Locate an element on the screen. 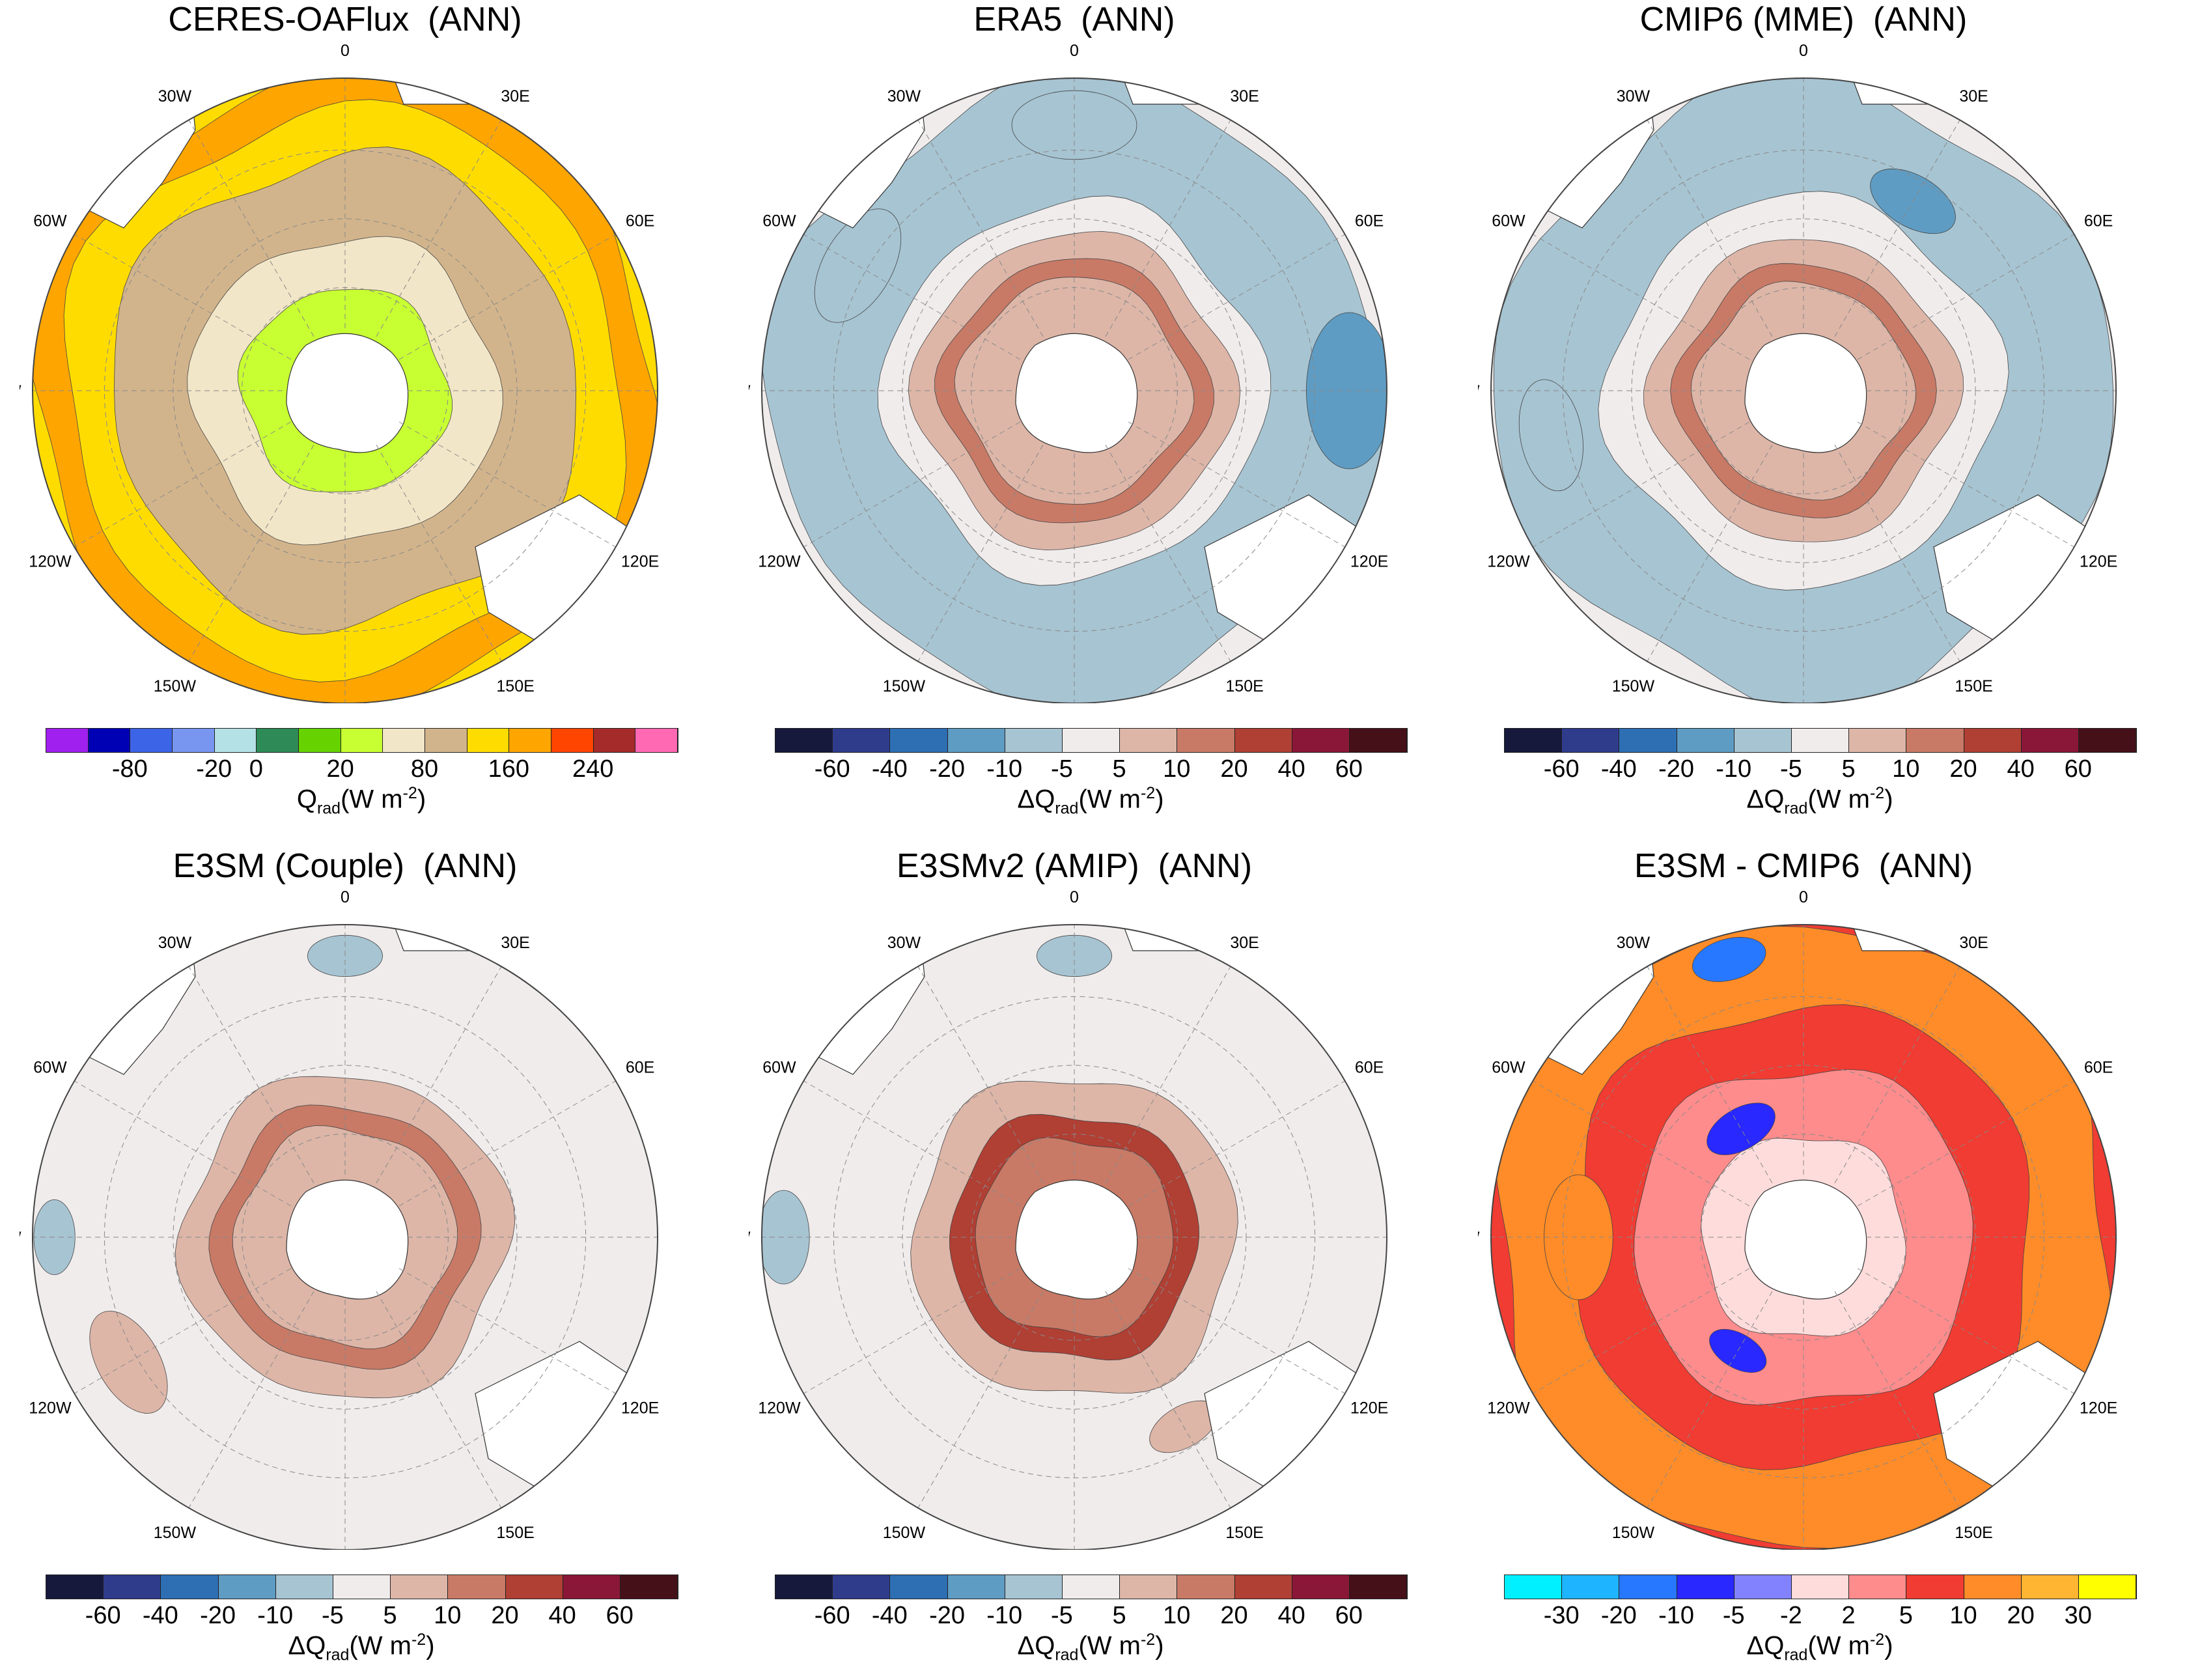 This screenshot has height=1680, width=2187. longitude-label: 120W is located at coordinates (1508, 1409).